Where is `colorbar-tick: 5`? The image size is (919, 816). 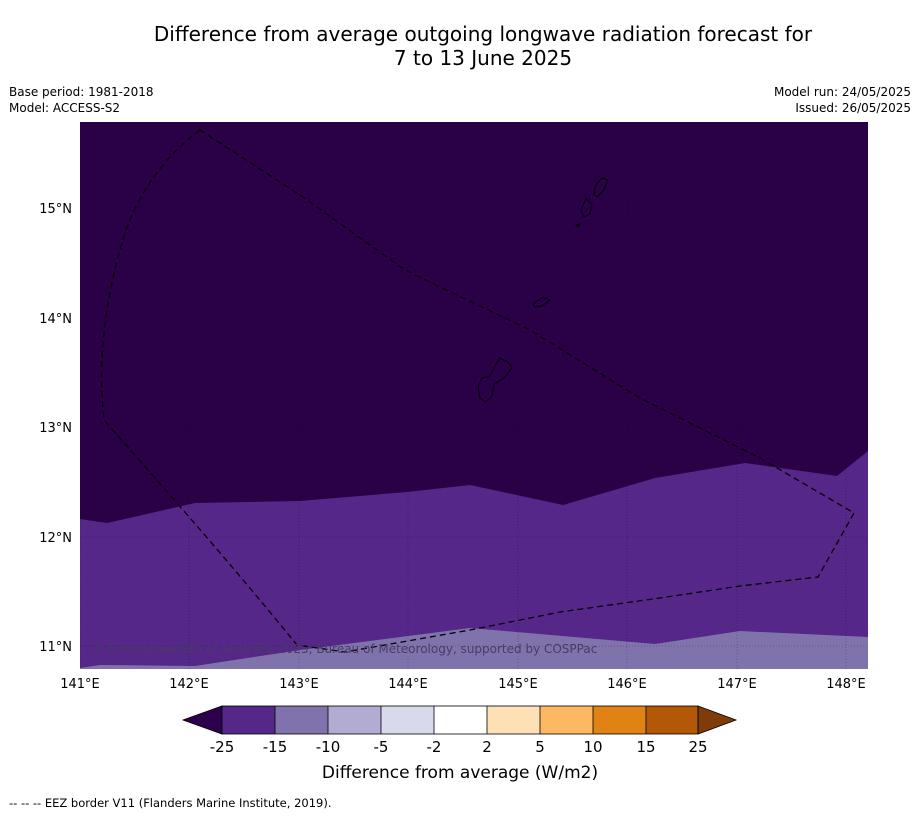
colorbar-tick: 5 is located at coordinates (540, 747).